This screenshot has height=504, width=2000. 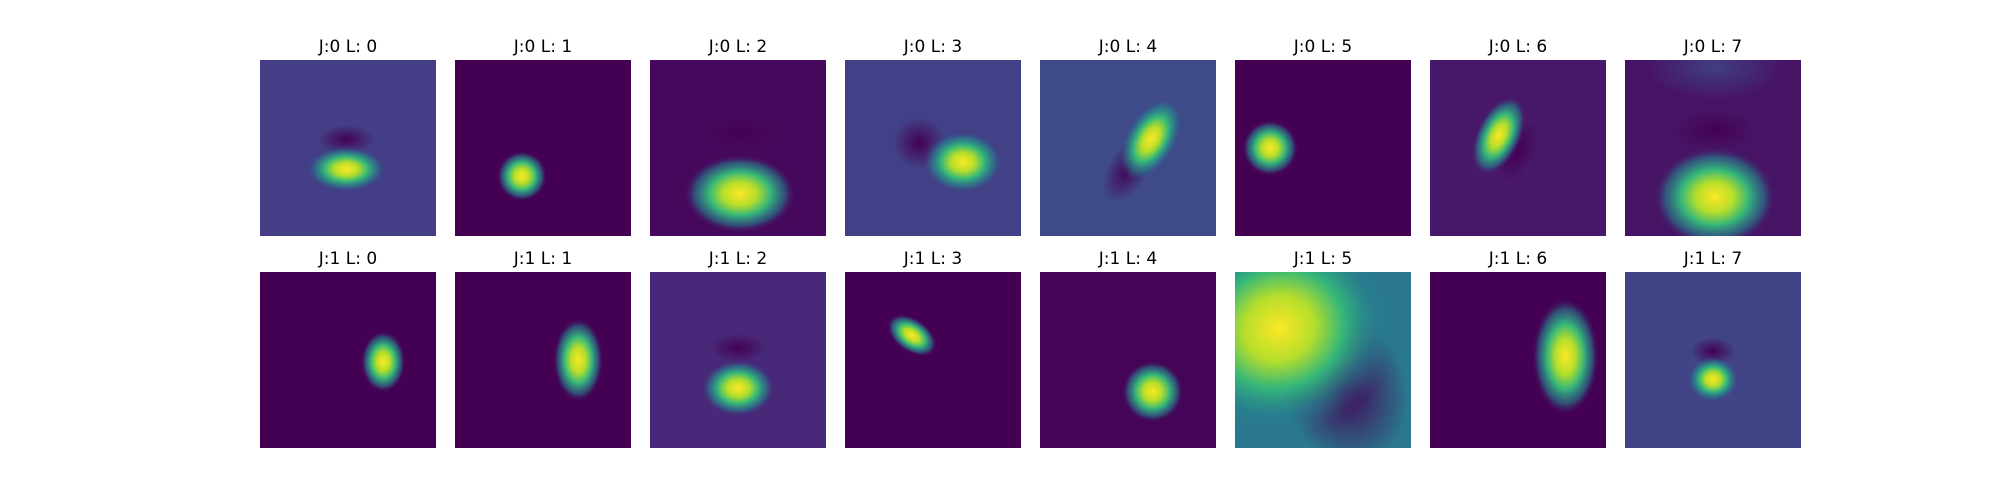 What do you see at coordinates (1322, 259) in the screenshot?
I see `panel-title: J:1 L: 5` at bounding box center [1322, 259].